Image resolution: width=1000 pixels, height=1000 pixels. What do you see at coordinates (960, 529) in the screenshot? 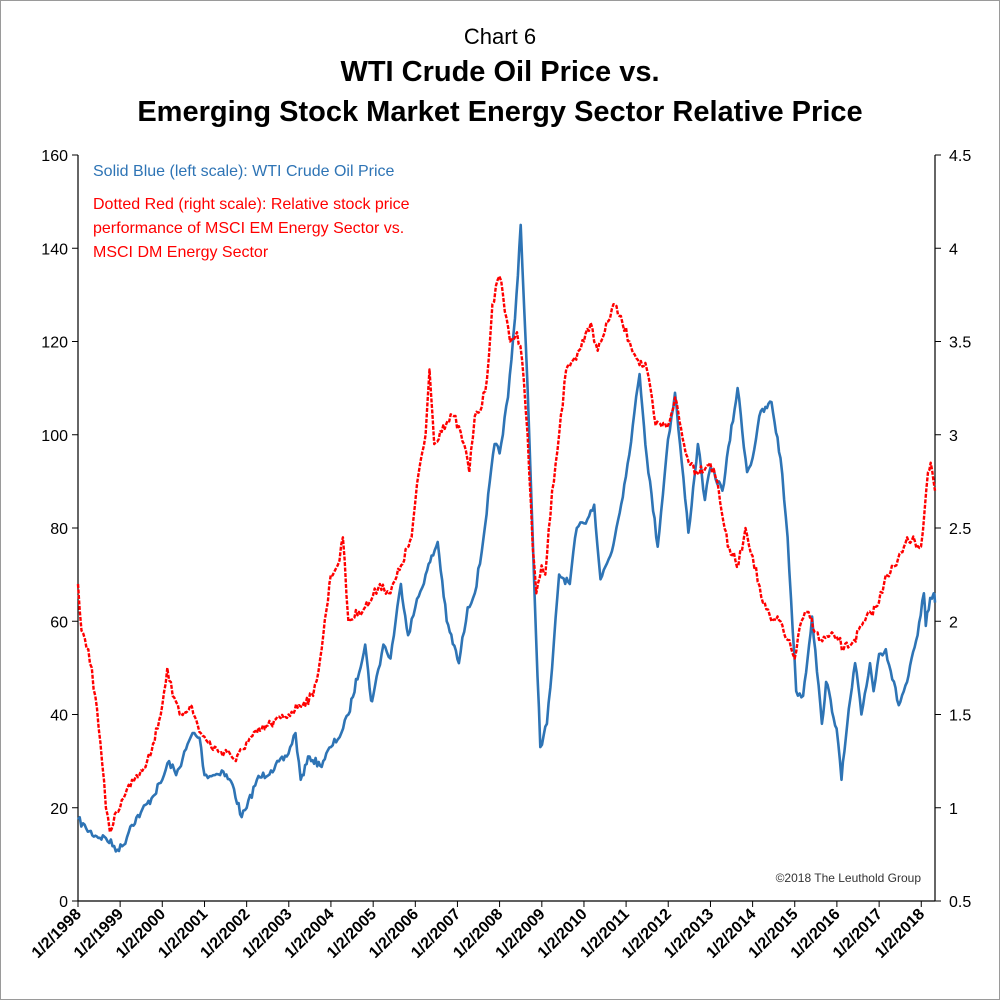
I see `y-right-tick-label: 2.5` at bounding box center [960, 529].